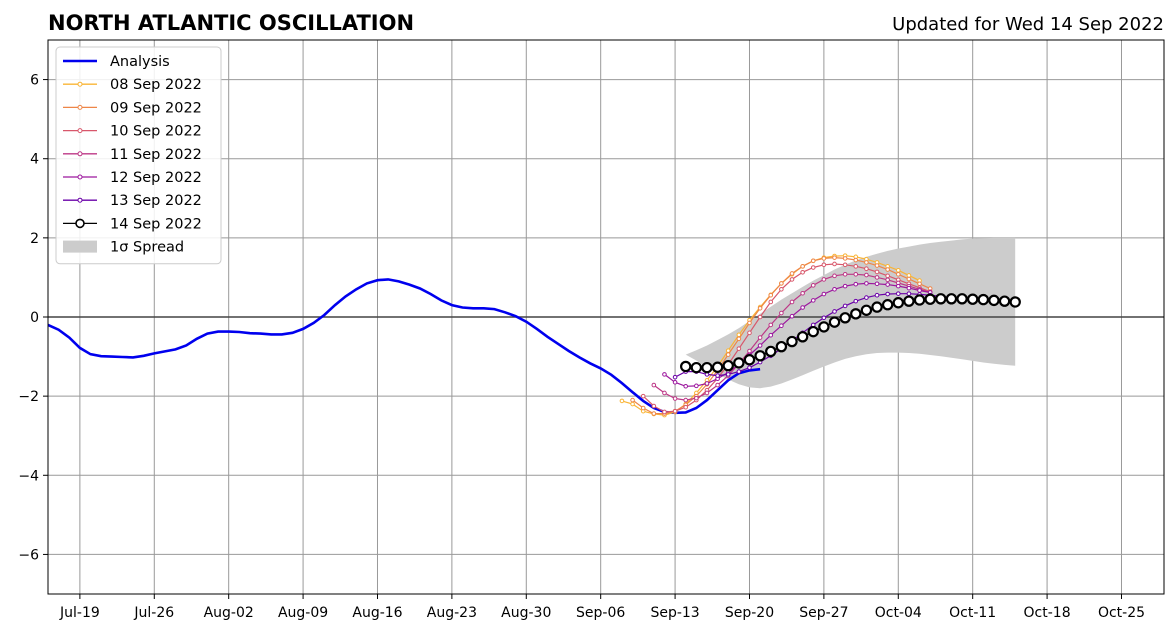 Image resolution: width=1176 pixels, height=633 pixels. I want to click on x-tick-label: Oct-25, so click(1121, 613).